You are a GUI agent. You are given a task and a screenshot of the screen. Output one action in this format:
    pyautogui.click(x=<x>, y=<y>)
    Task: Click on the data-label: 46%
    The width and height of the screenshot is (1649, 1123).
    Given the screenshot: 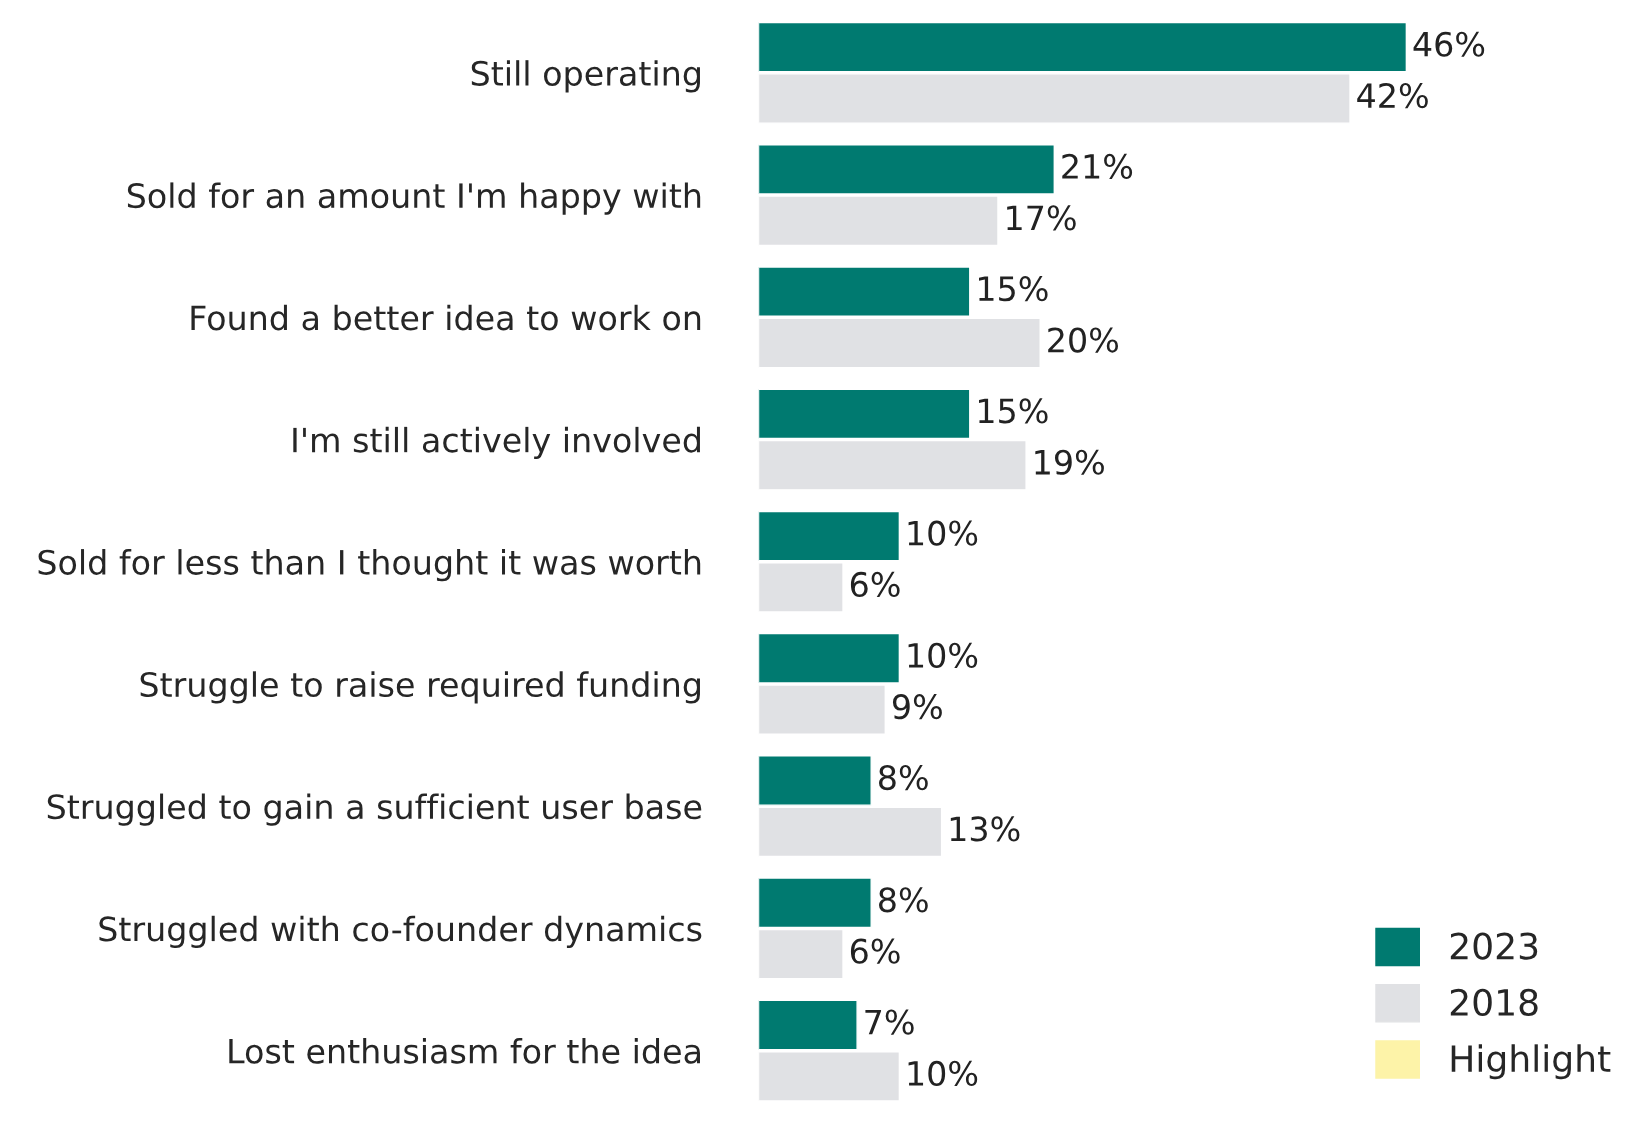 What is the action you would take?
    pyautogui.click(x=1449, y=44)
    